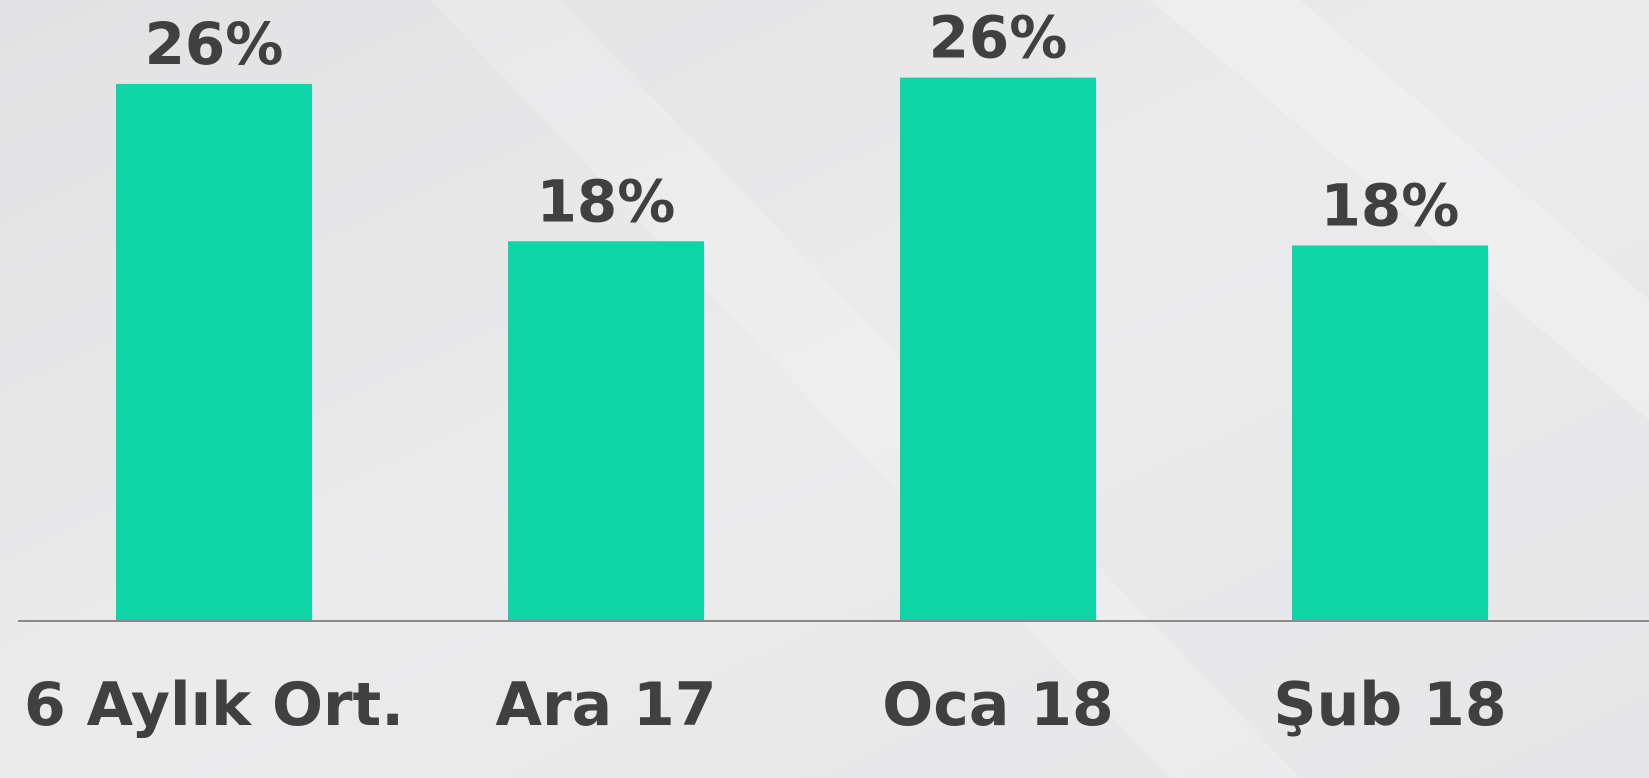 The image size is (1649, 778). I want to click on x-tick-label: Şub 18, so click(1389, 705).